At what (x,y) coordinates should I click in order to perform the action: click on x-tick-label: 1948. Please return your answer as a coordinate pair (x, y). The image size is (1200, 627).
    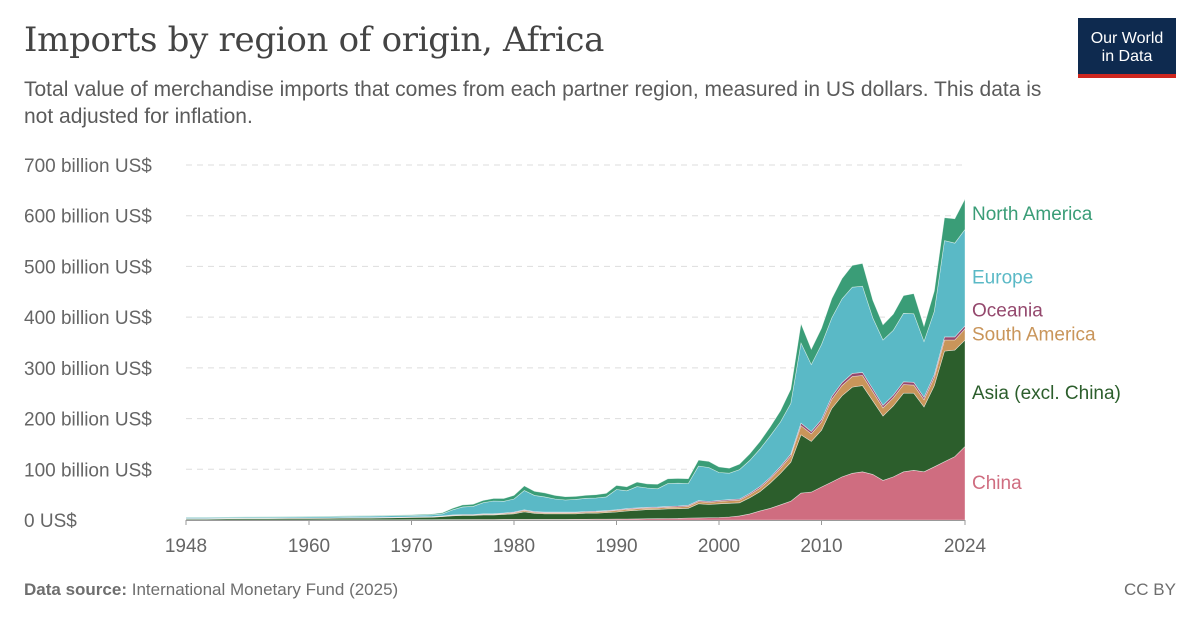
    Looking at the image, I should click on (186, 546).